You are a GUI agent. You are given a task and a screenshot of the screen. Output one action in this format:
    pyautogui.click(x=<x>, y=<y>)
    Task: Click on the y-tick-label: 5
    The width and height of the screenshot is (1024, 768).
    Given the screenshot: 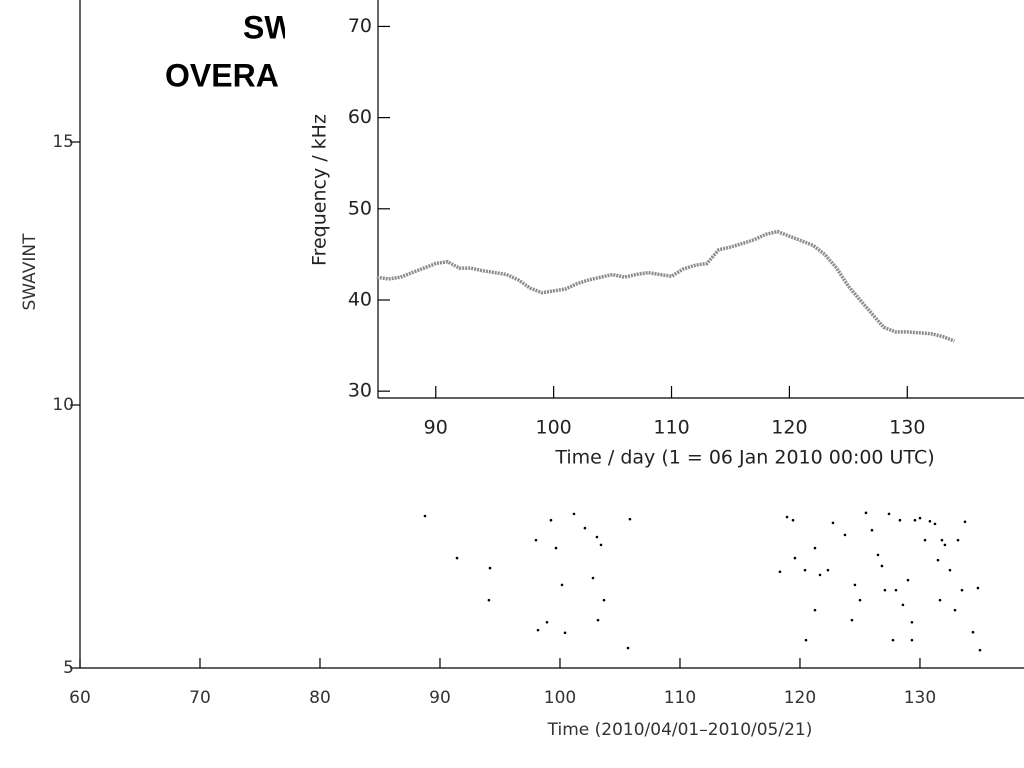 What is the action you would take?
    pyautogui.click(x=68, y=668)
    